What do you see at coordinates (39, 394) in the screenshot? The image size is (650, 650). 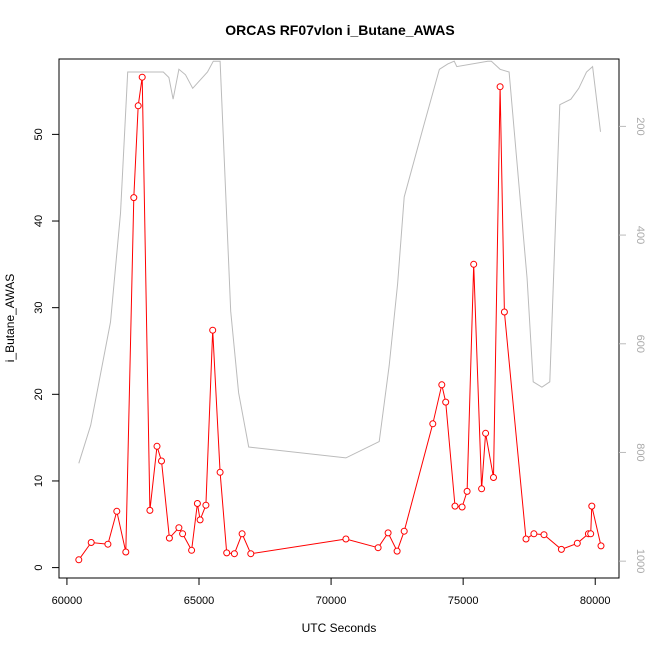 I see `y-tick-label: 20` at bounding box center [39, 394].